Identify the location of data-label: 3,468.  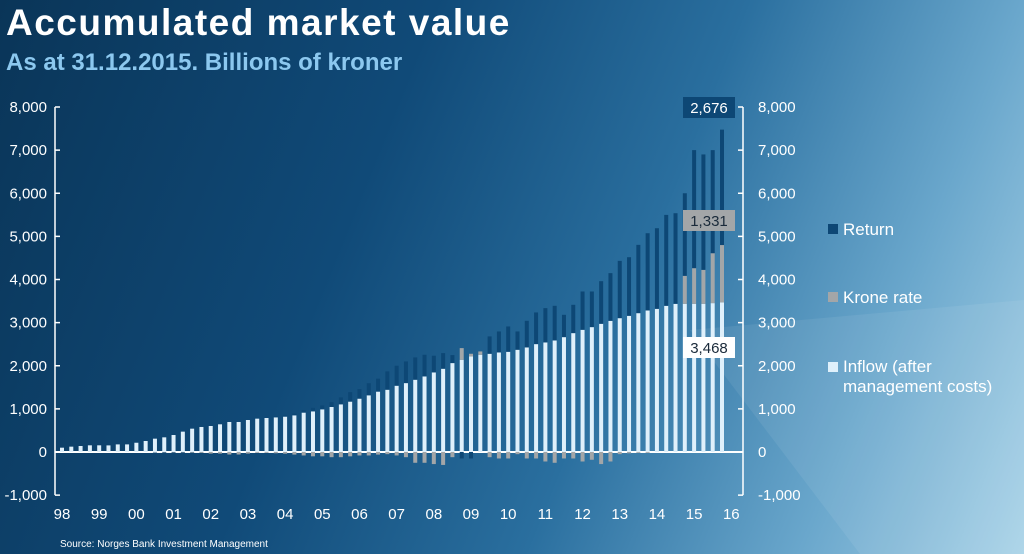
(709, 348).